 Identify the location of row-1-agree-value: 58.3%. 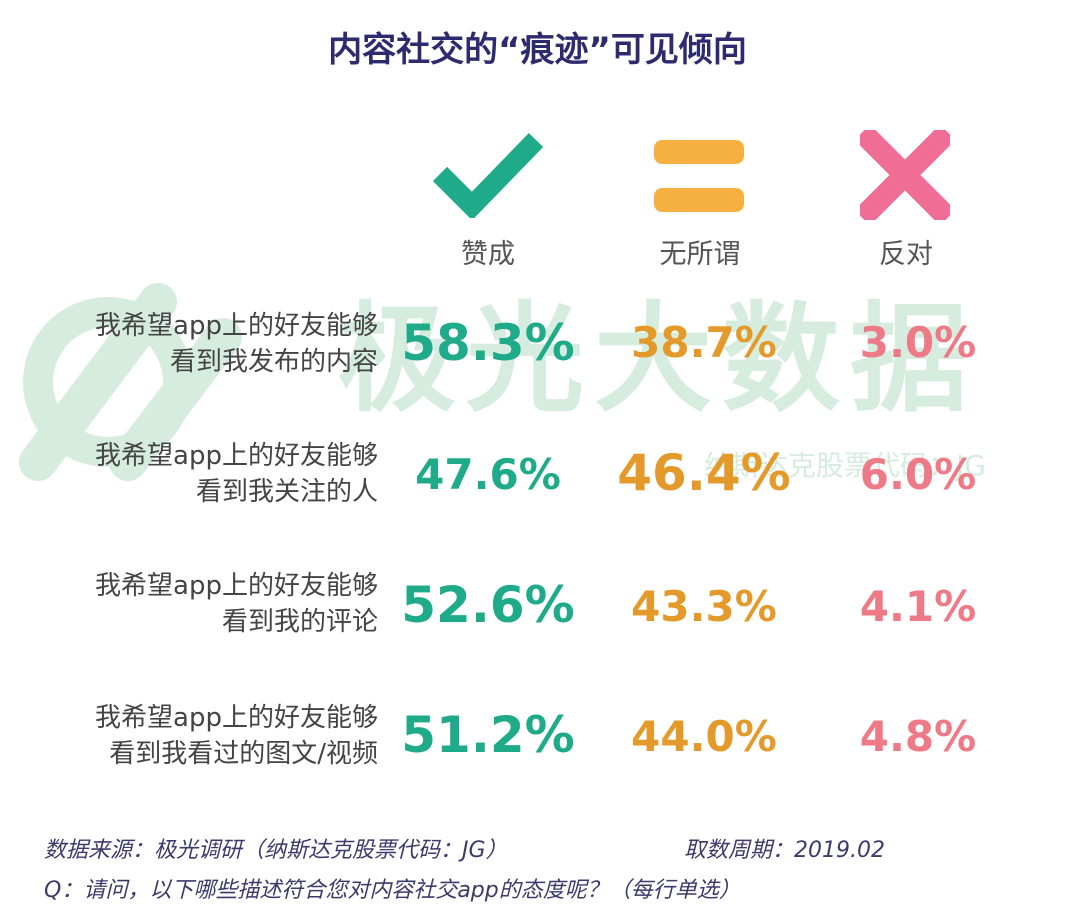
(488, 343).